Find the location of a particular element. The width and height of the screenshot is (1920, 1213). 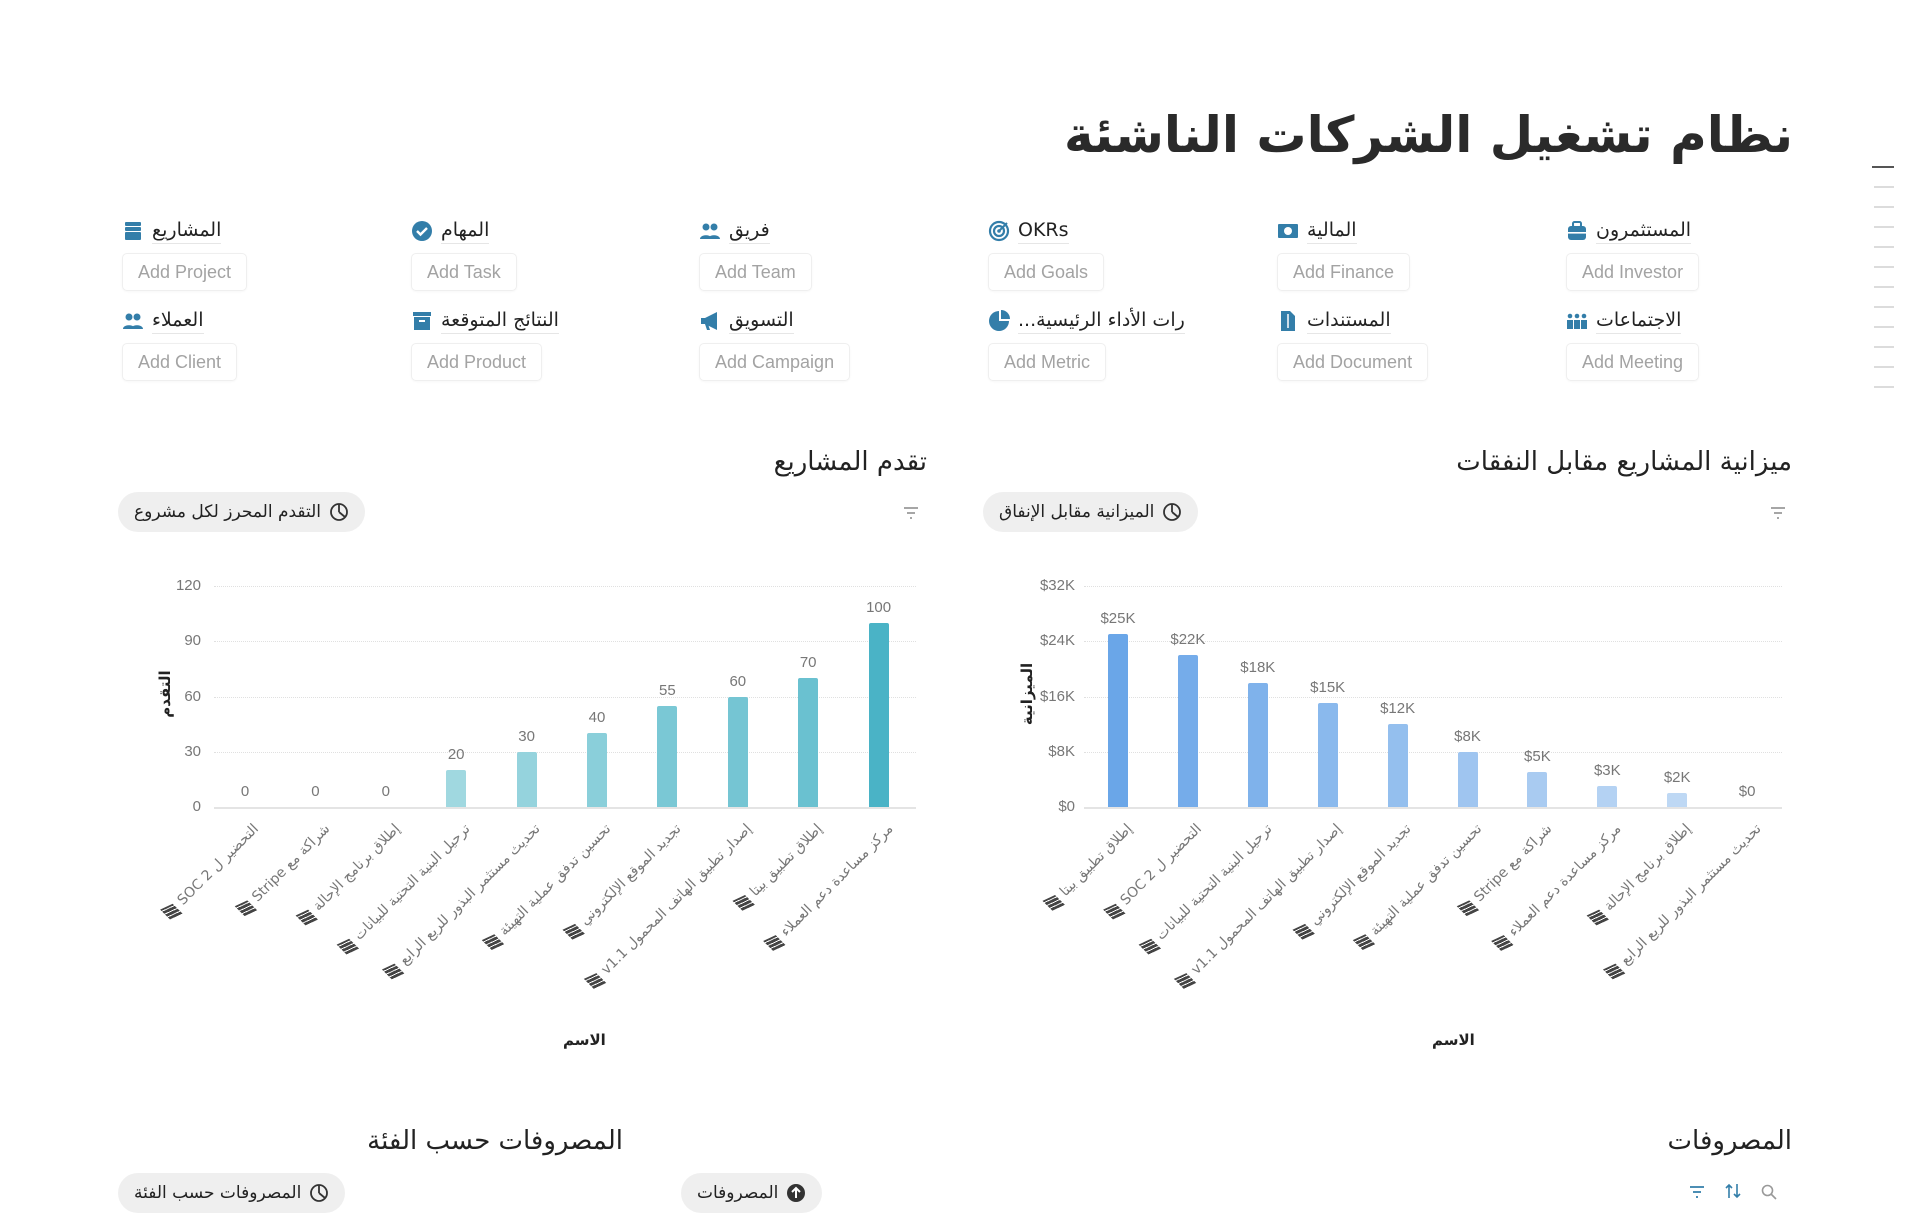

nav-link: التسويق is located at coordinates (834, 321).